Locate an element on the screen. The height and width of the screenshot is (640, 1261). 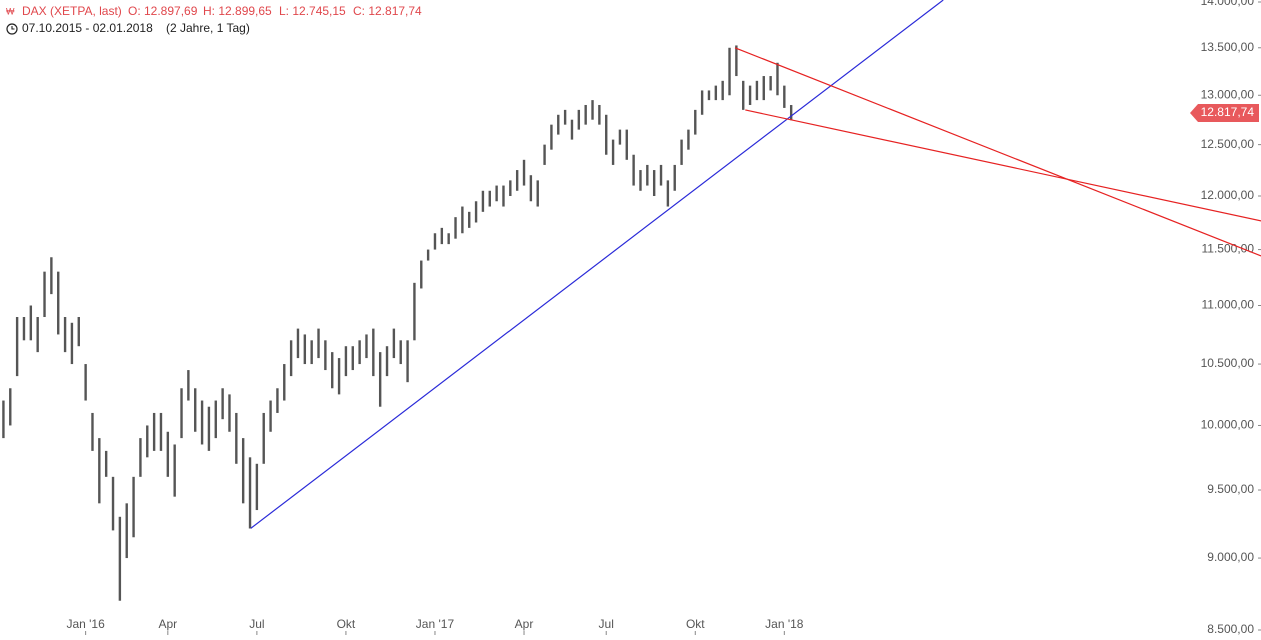
logo: ₩ is located at coordinates (10, 11).